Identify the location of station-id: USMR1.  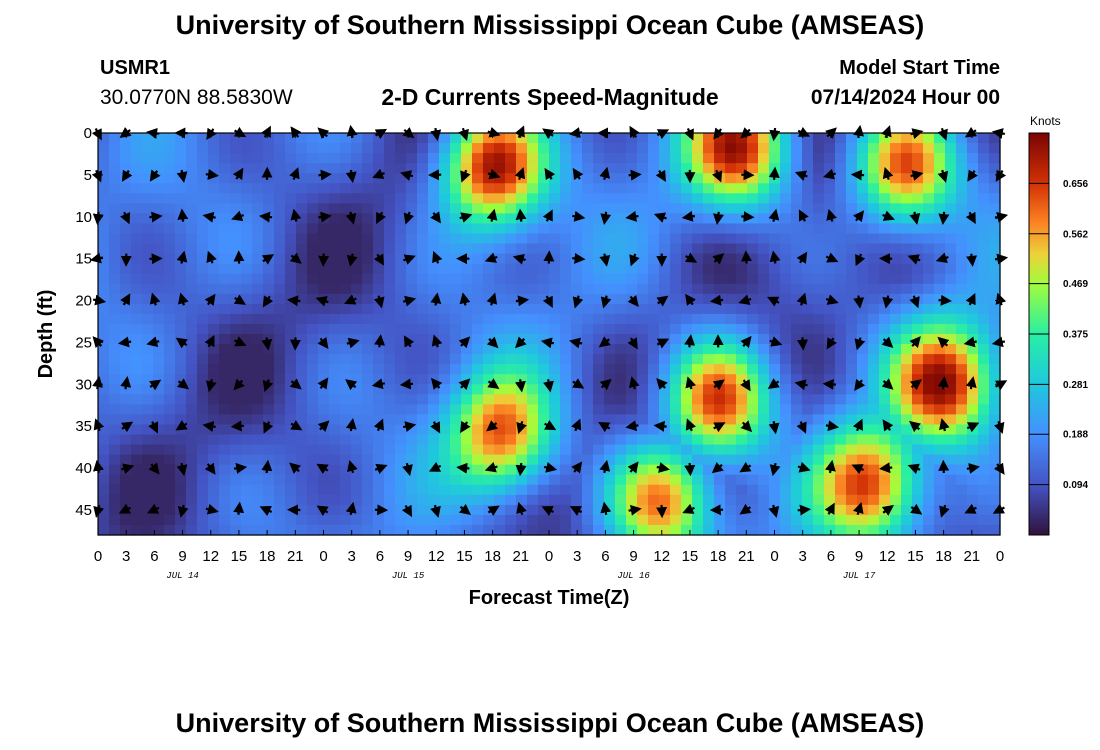
(135, 68).